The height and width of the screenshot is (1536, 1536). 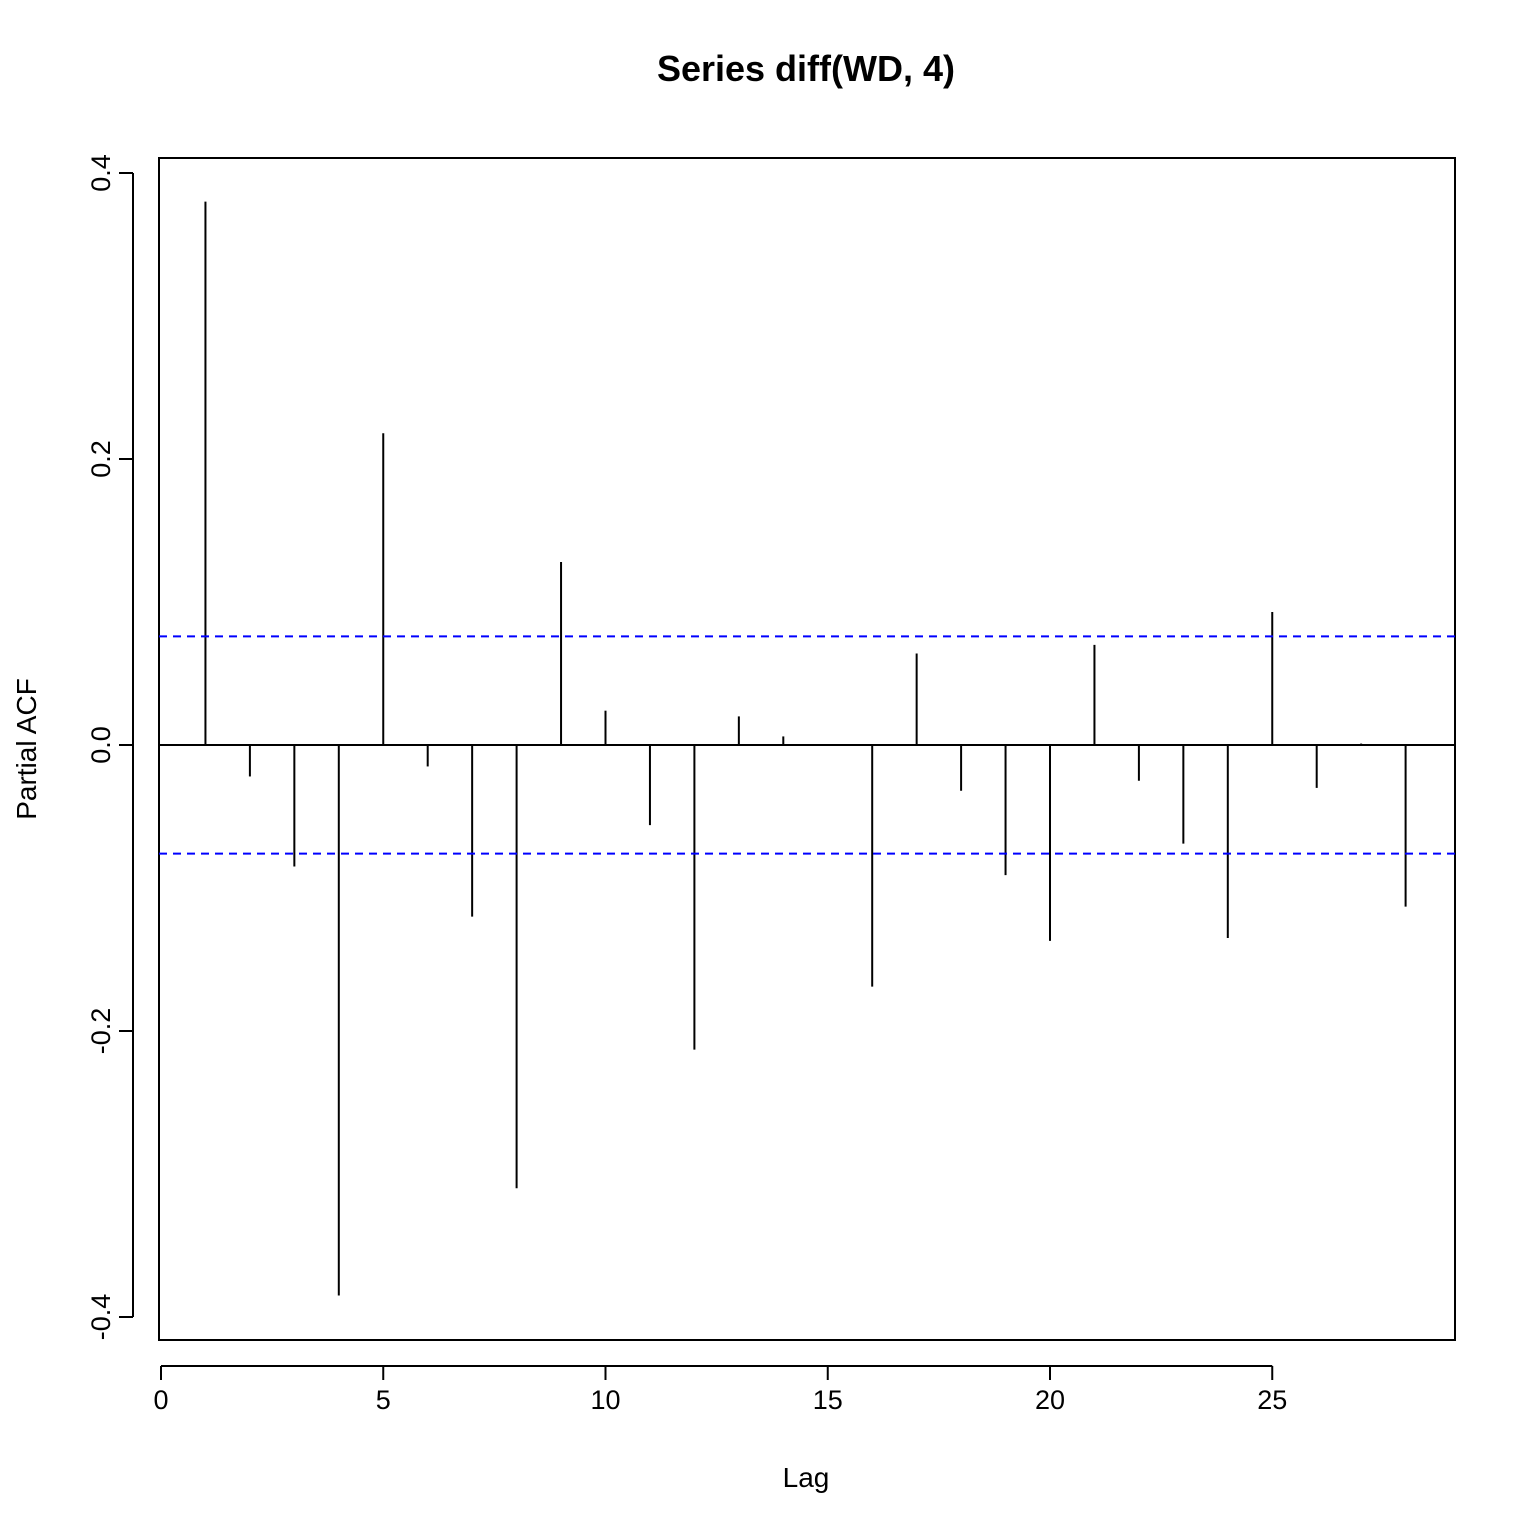 What do you see at coordinates (383, 1400) in the screenshot?
I see `x-tick-label: 5` at bounding box center [383, 1400].